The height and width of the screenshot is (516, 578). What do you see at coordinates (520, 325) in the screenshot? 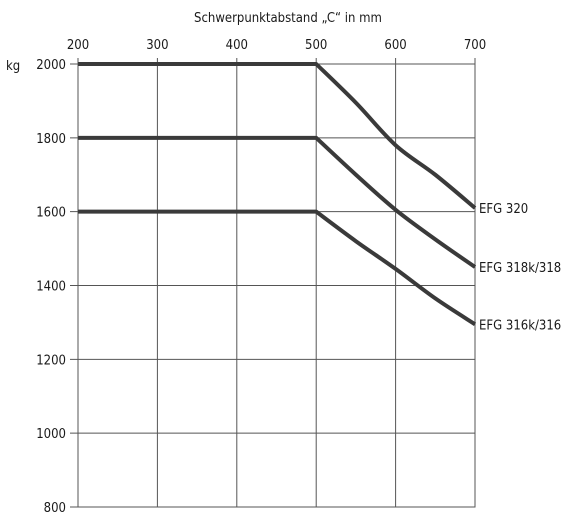
I see `series-label-3: EFG 316k/316` at bounding box center [520, 325].